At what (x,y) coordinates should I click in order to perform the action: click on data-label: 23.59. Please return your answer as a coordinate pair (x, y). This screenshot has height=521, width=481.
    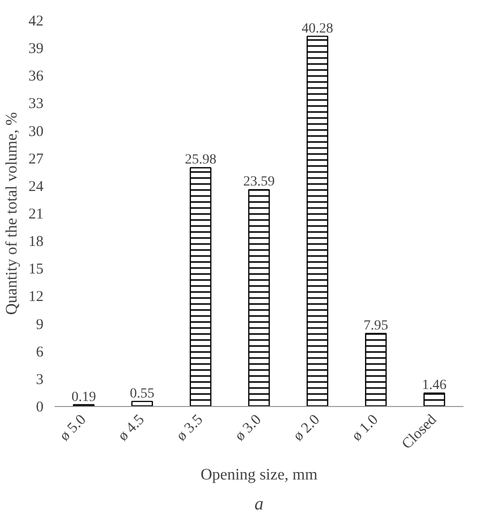
    Looking at the image, I should click on (259, 182).